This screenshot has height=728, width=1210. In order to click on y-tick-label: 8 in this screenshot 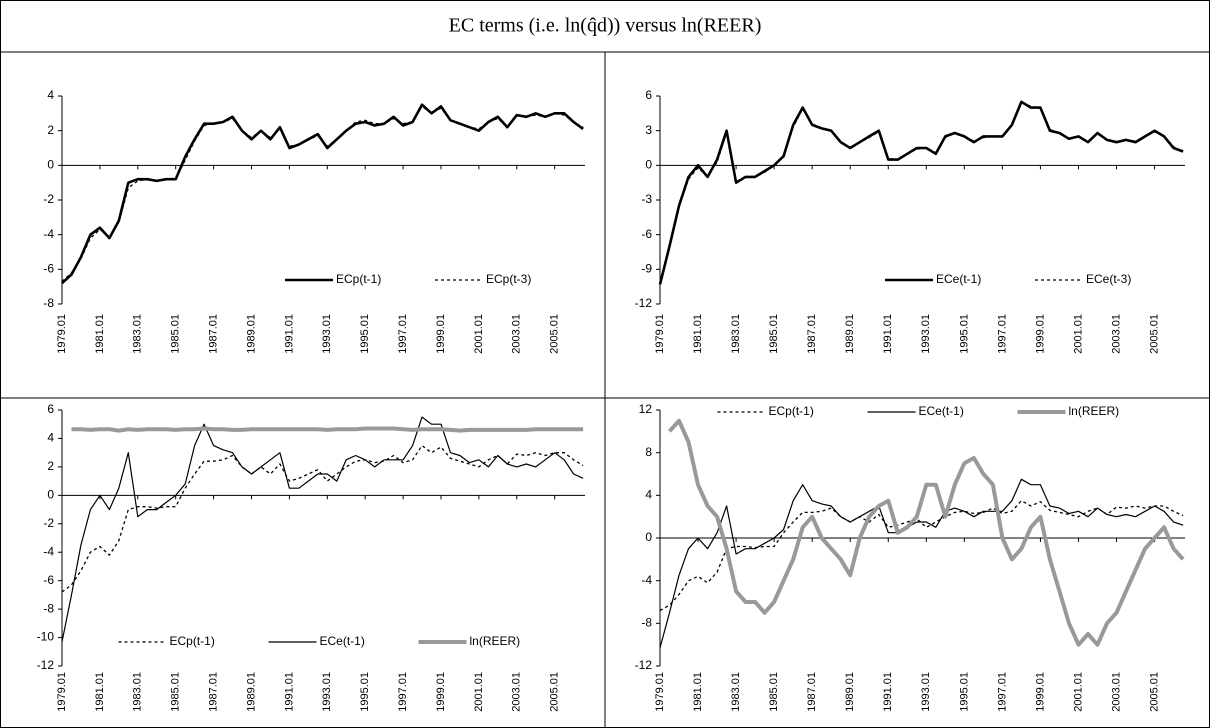, I will do `click(648, 452)`.